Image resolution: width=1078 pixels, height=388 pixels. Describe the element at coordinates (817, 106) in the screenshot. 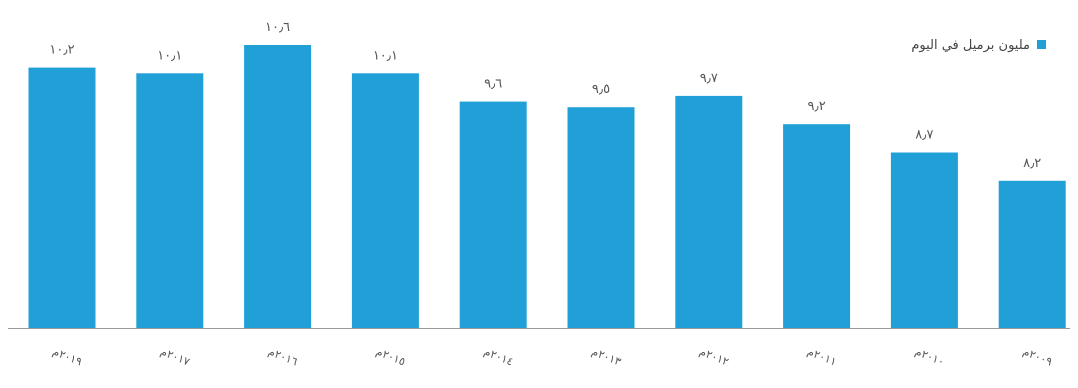

I see `bar-value-label: ٩٫٢` at that location.